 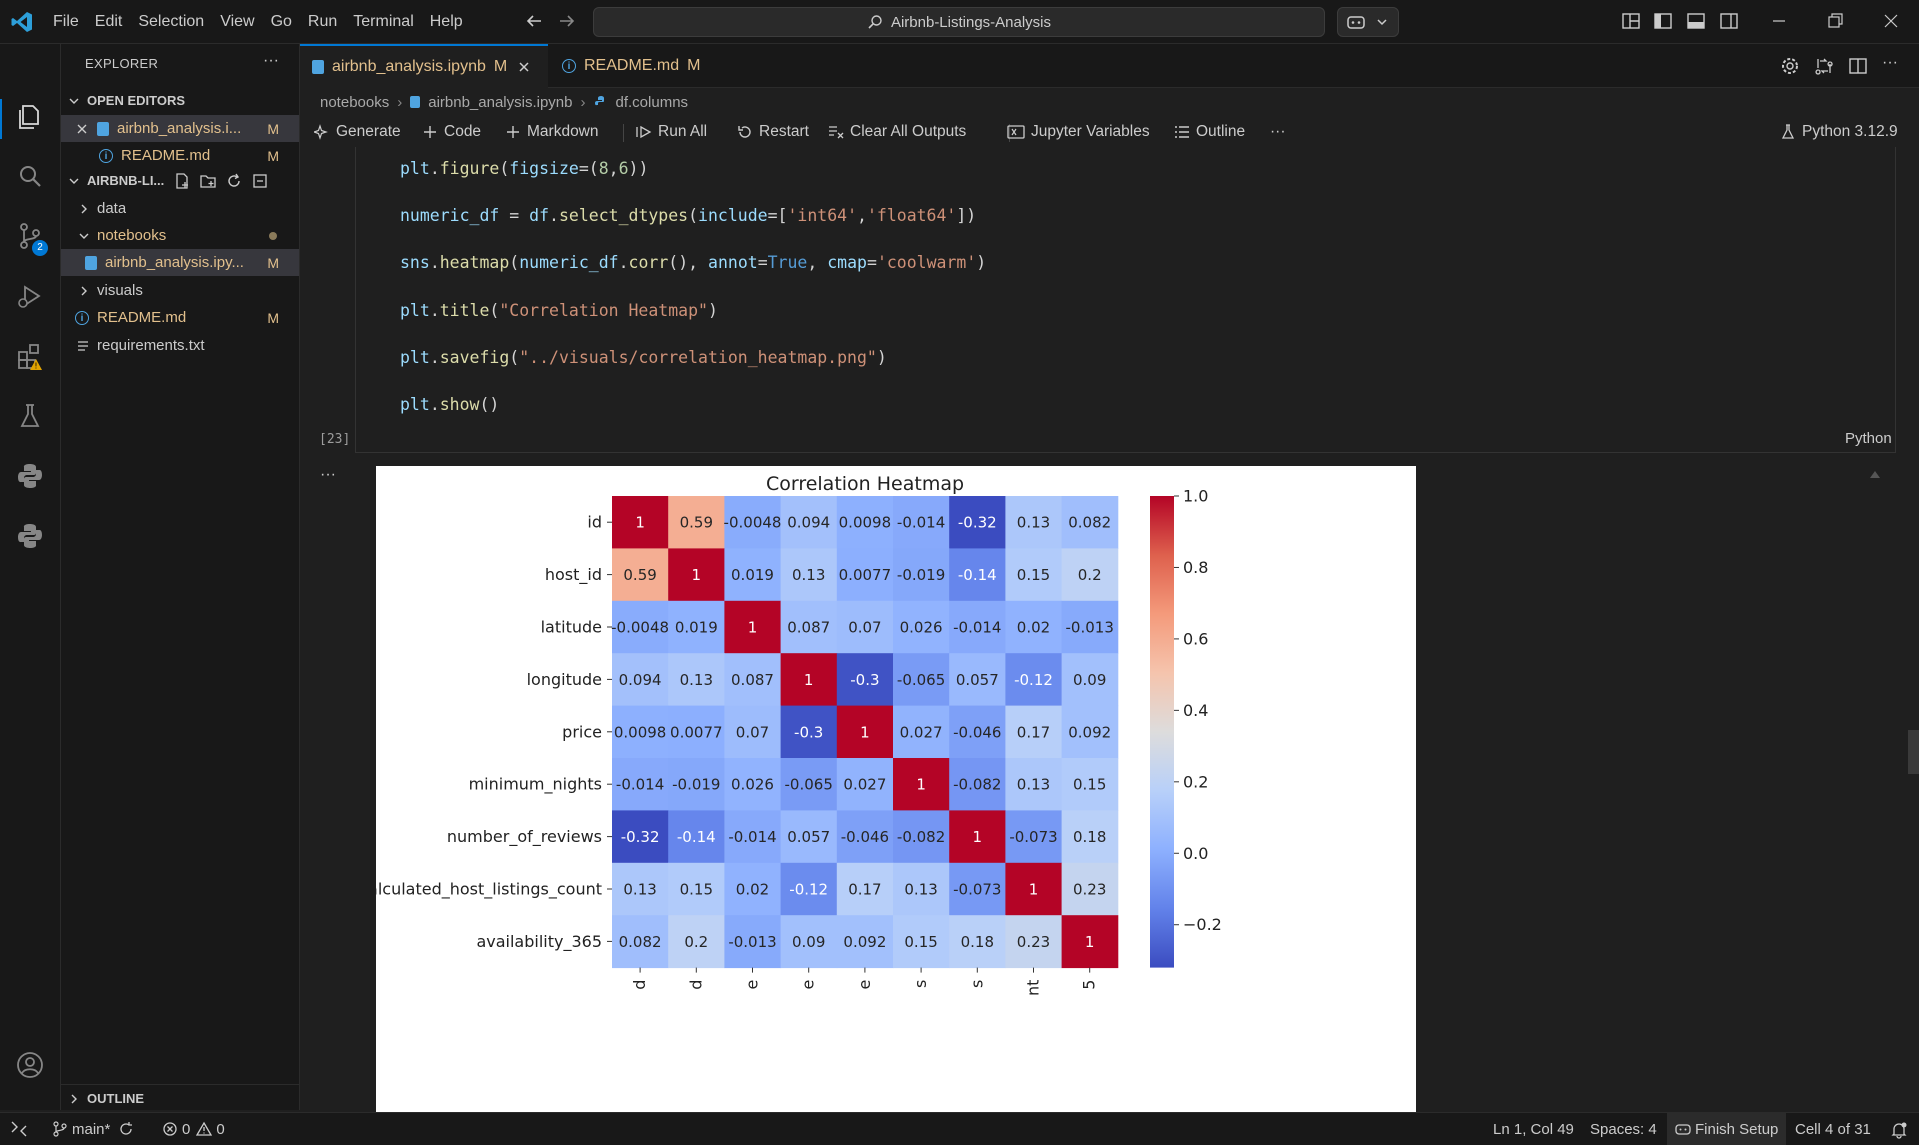 I want to click on testing-icon, so click(x=30, y=416).